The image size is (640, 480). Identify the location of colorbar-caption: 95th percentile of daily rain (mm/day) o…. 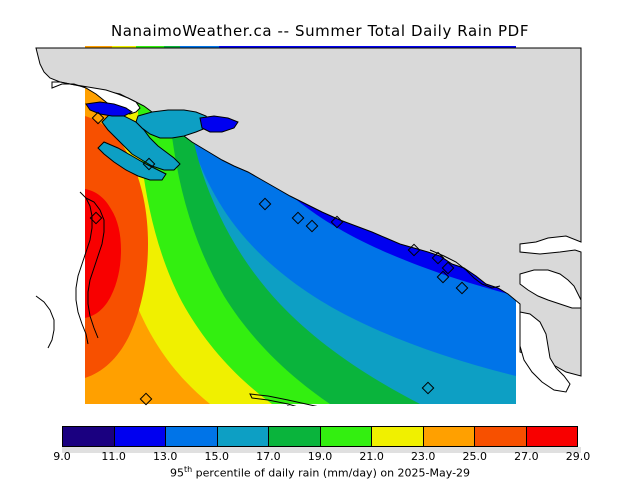
(320, 472).